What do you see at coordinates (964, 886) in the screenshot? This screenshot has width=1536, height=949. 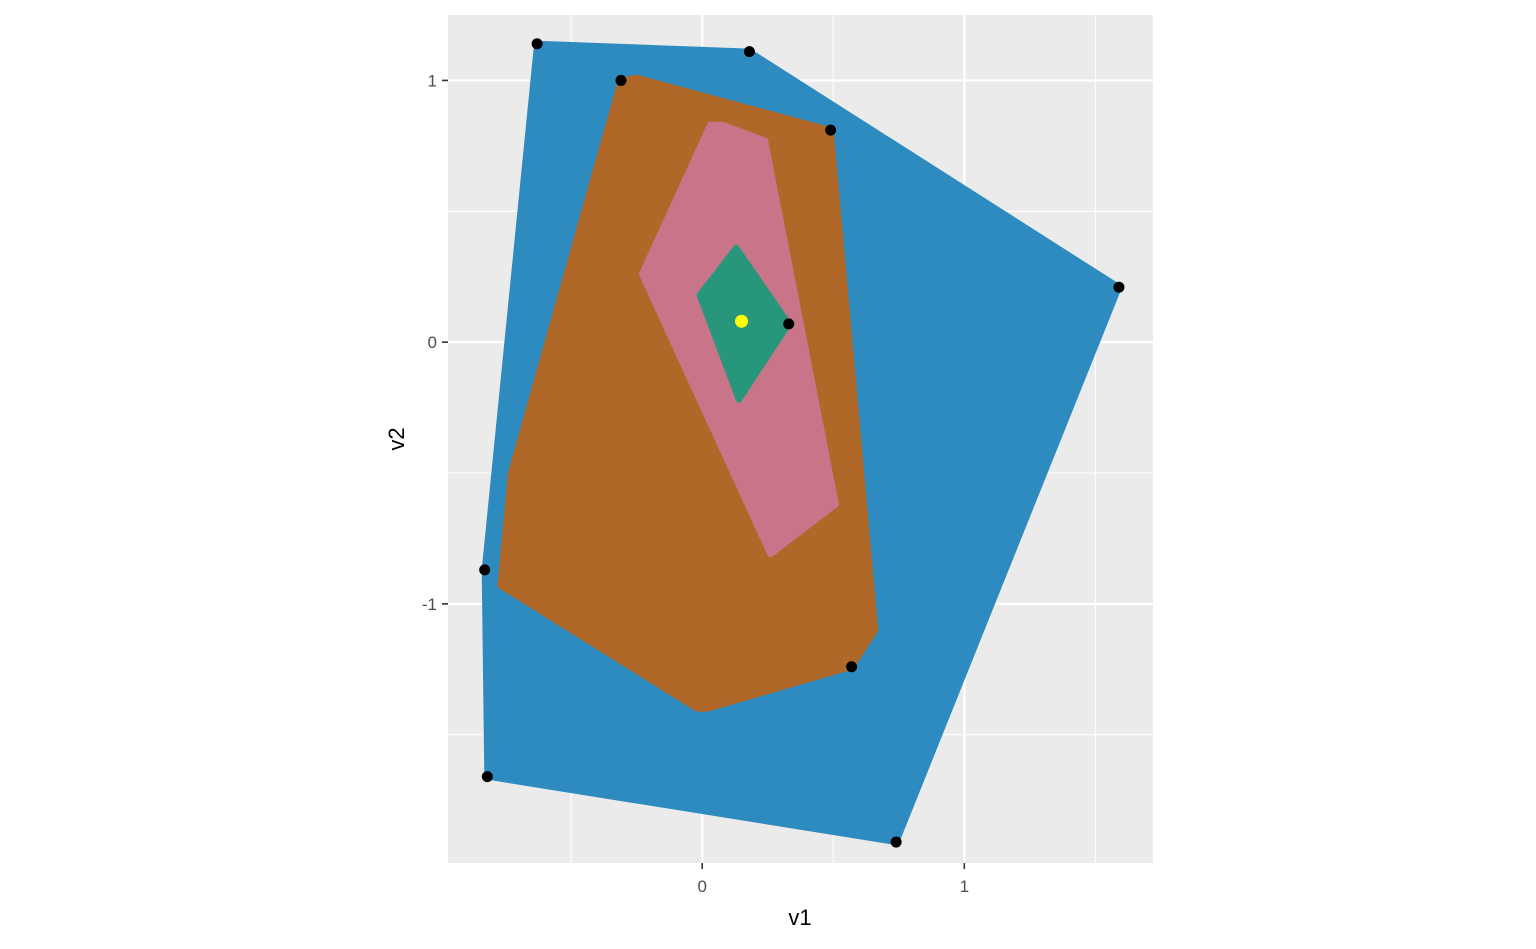 I see `x-tick-label-1: 1` at bounding box center [964, 886].